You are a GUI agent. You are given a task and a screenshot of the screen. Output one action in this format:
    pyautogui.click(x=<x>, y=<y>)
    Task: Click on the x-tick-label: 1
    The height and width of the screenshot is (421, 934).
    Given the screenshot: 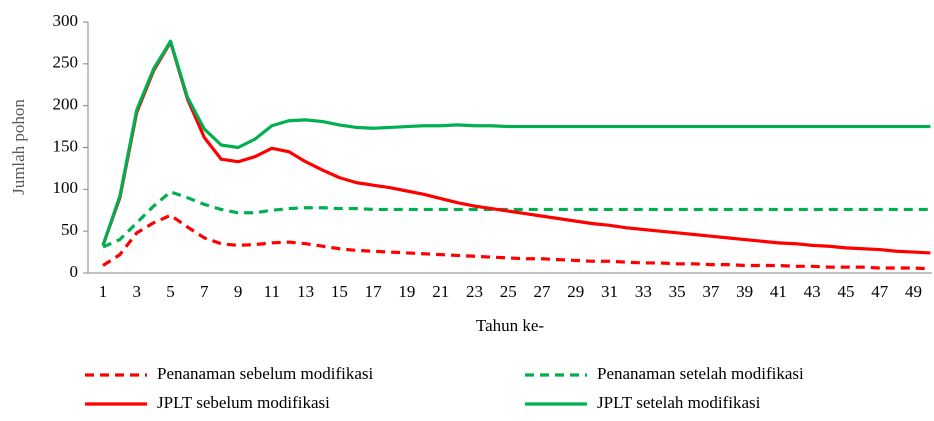 What is the action you would take?
    pyautogui.click(x=103, y=291)
    